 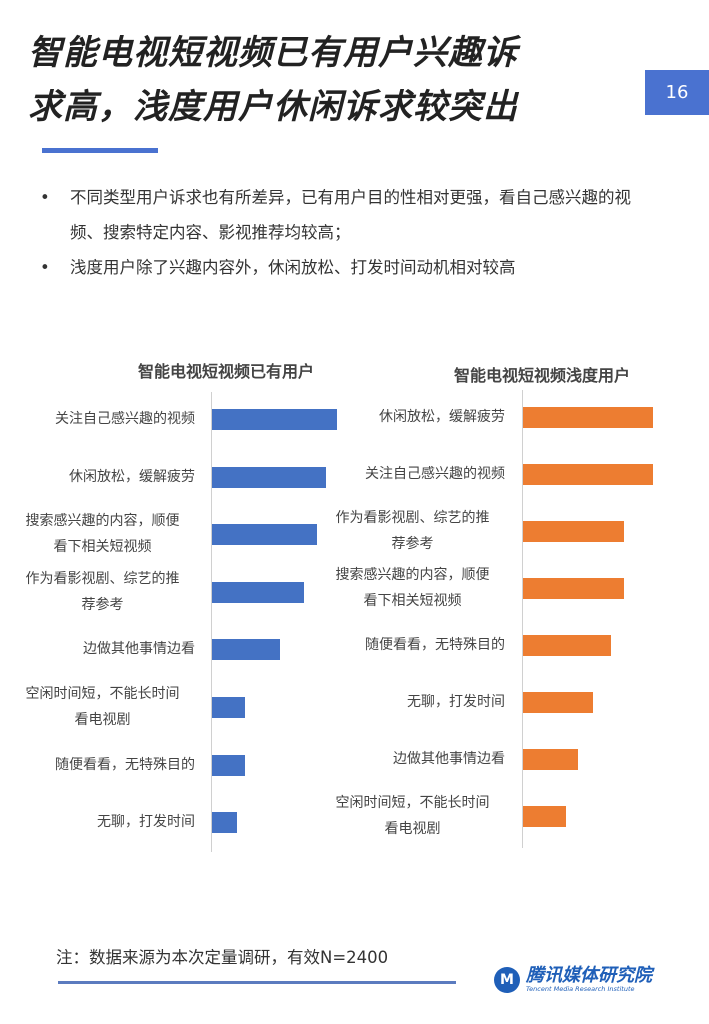 What do you see at coordinates (677, 92) in the screenshot?
I see `page-number: 16` at bounding box center [677, 92].